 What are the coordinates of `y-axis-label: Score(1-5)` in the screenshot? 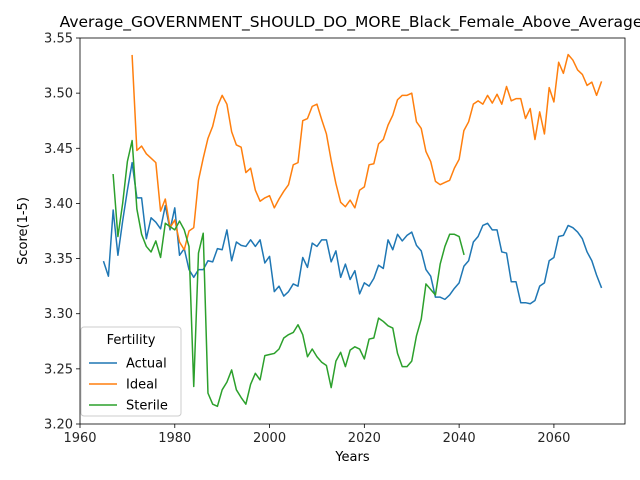 It's located at (23, 231).